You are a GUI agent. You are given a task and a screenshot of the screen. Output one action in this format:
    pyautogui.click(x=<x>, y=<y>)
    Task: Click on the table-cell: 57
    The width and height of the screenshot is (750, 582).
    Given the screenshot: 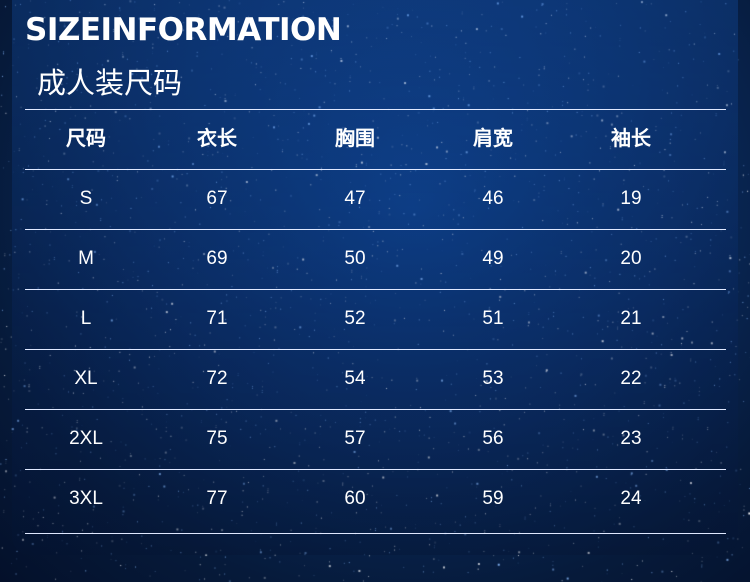 What is the action you would take?
    pyautogui.click(x=355, y=438)
    